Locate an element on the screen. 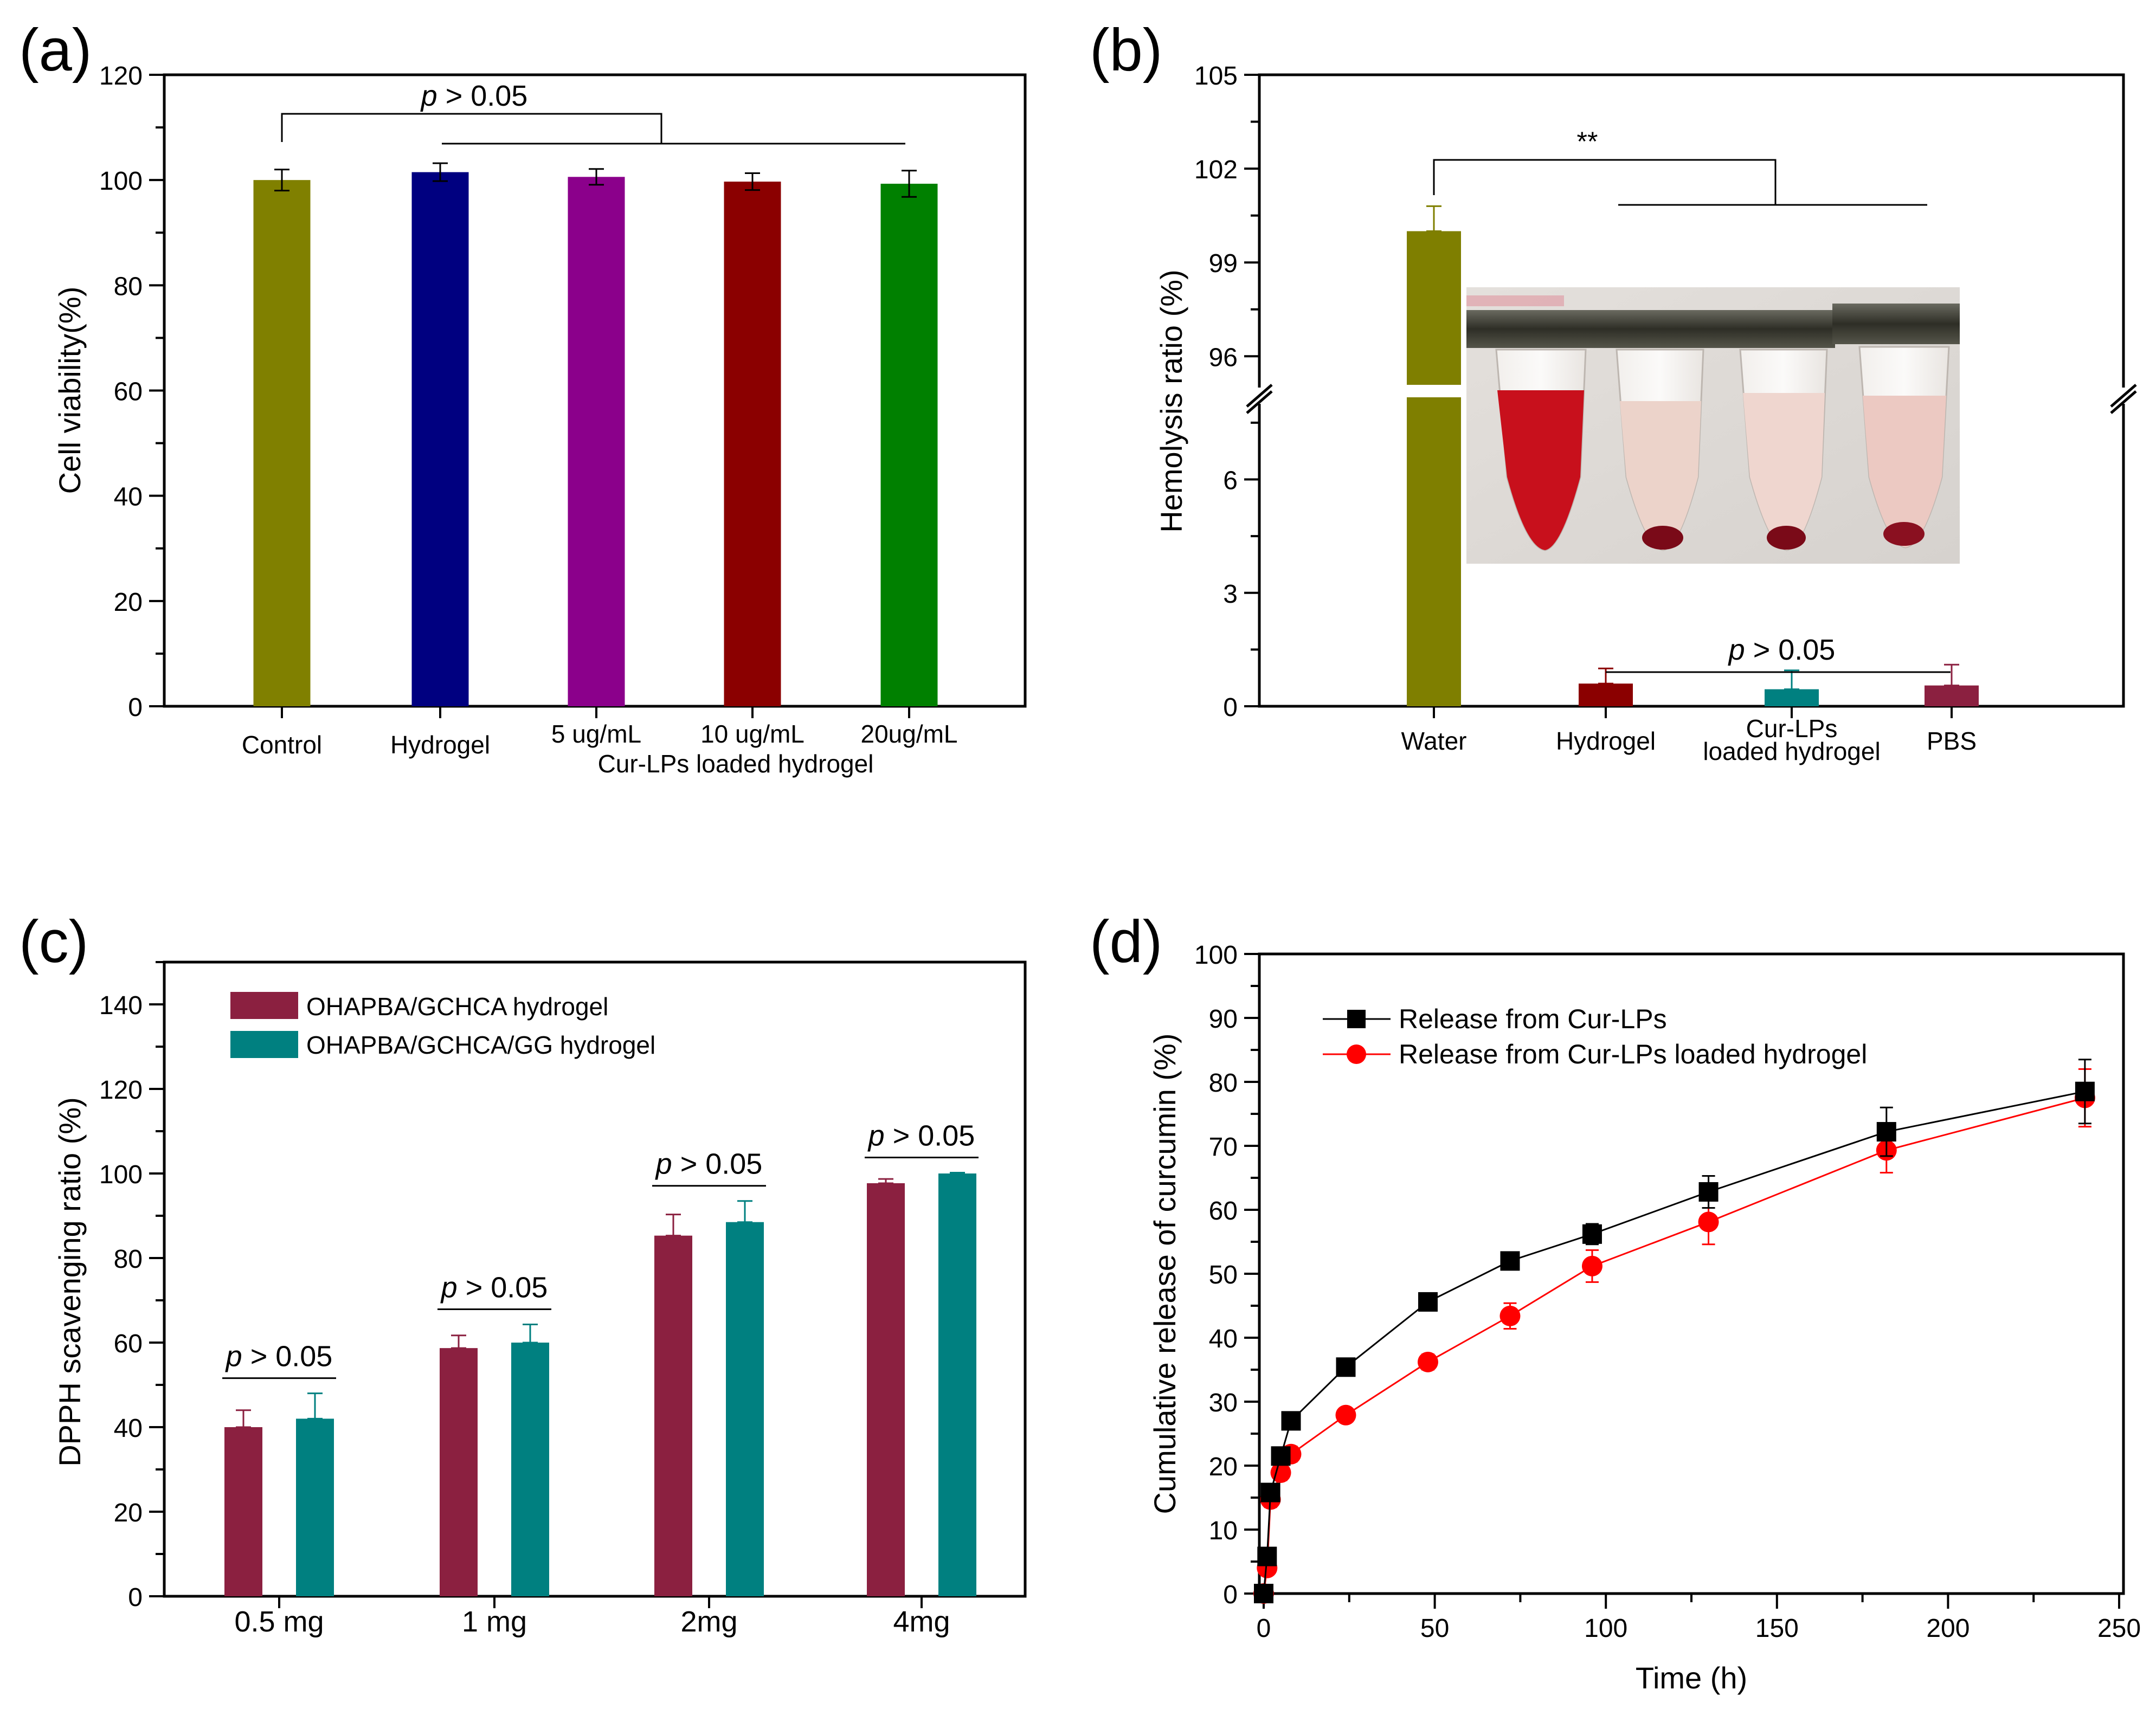 The height and width of the screenshot is (1709, 2156). y-tick-label-b: 102 is located at coordinates (1216, 170).